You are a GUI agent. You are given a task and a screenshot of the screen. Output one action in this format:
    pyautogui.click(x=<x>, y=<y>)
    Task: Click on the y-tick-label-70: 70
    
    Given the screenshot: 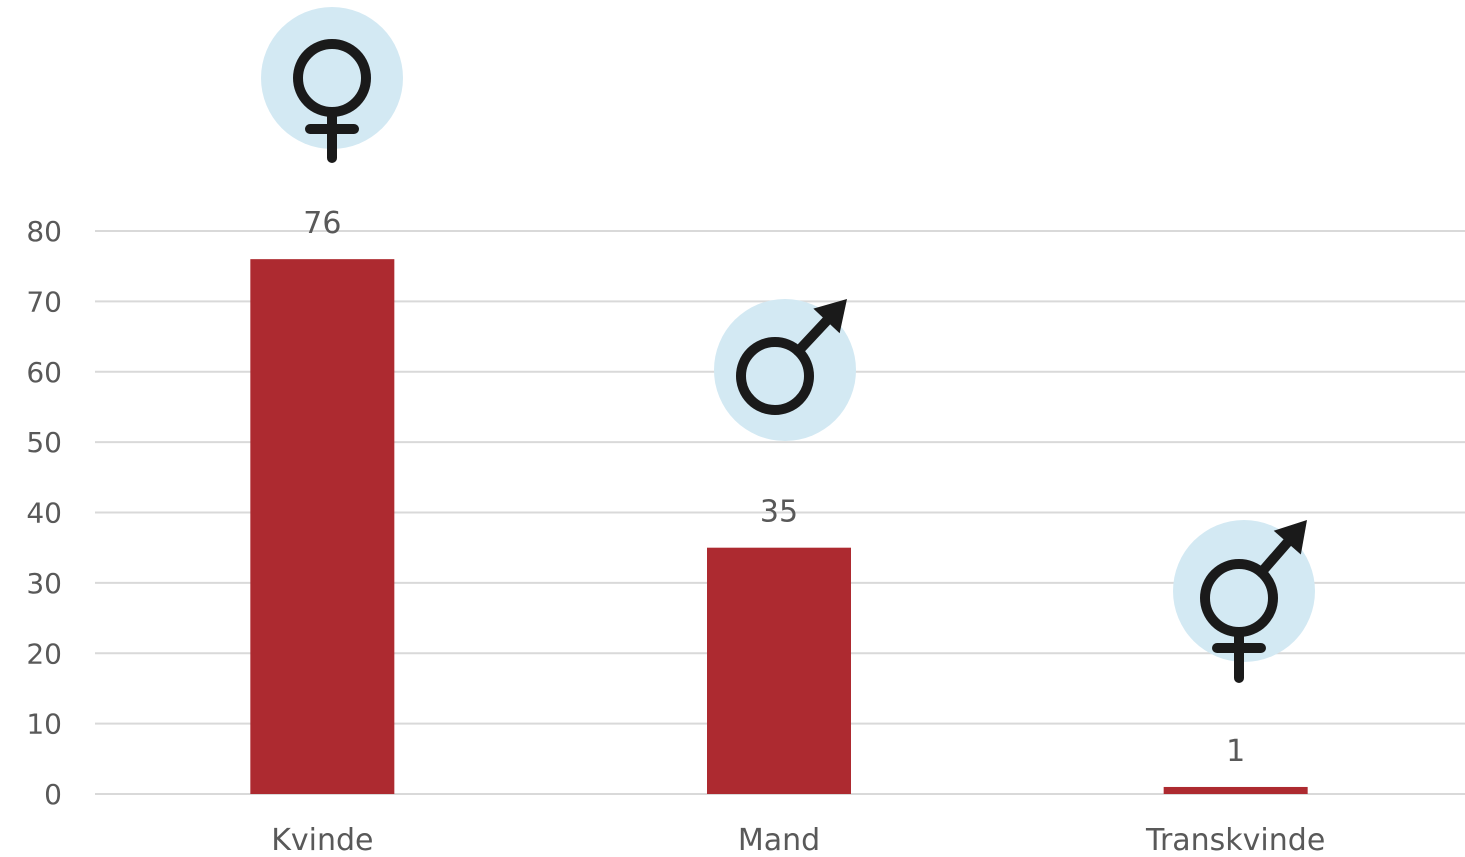 What is the action you would take?
    pyautogui.click(x=44, y=301)
    